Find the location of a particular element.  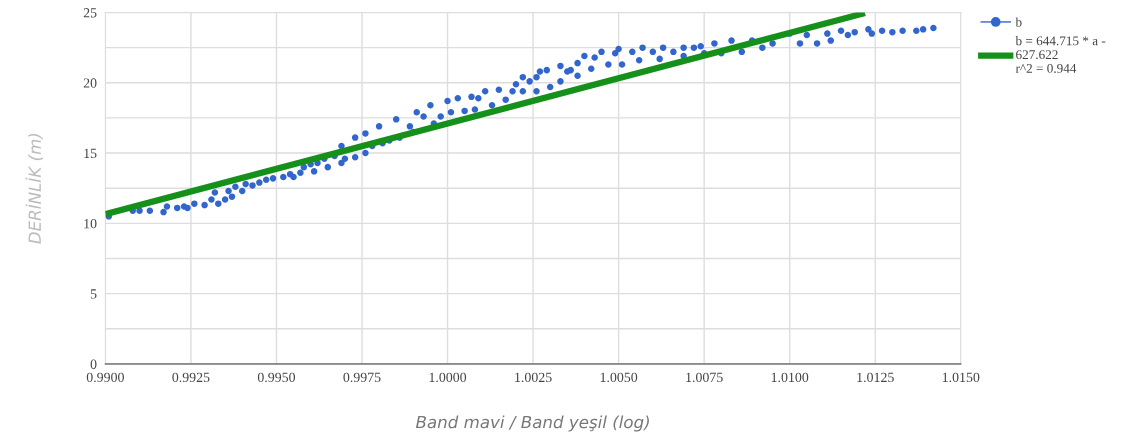

x-tick-label: 1.0100 is located at coordinates (790, 377).